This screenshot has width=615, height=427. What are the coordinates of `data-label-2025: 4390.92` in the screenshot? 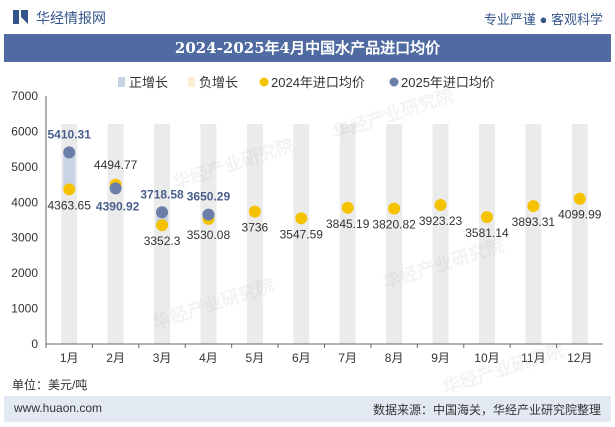 It's located at (118, 206).